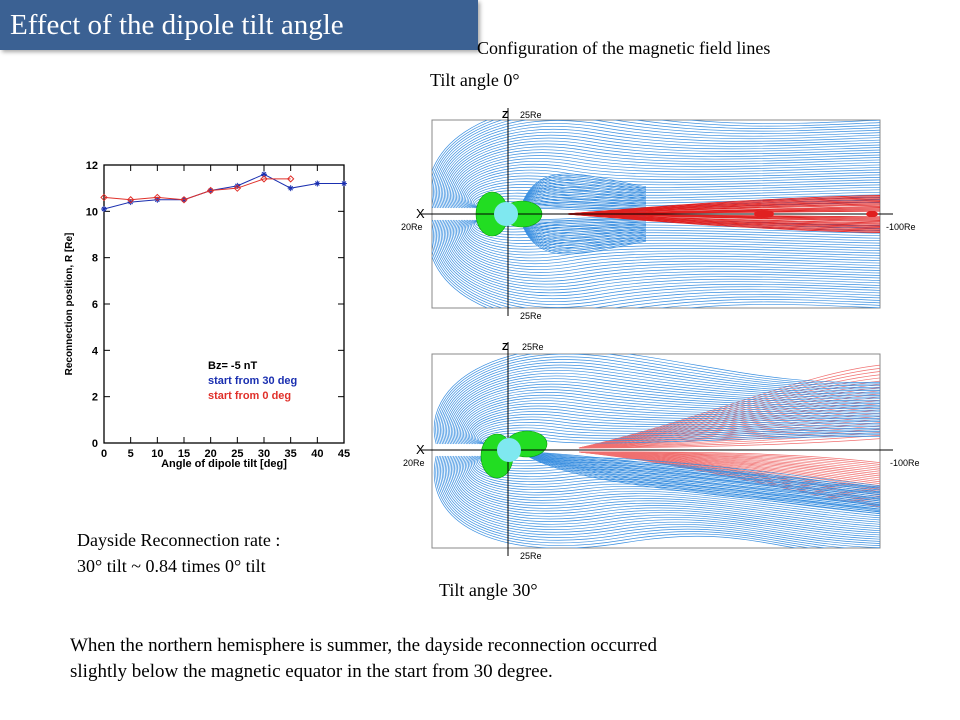  What do you see at coordinates (232, 366) in the screenshot?
I see `legend-title: Bz= -5 nT` at bounding box center [232, 366].